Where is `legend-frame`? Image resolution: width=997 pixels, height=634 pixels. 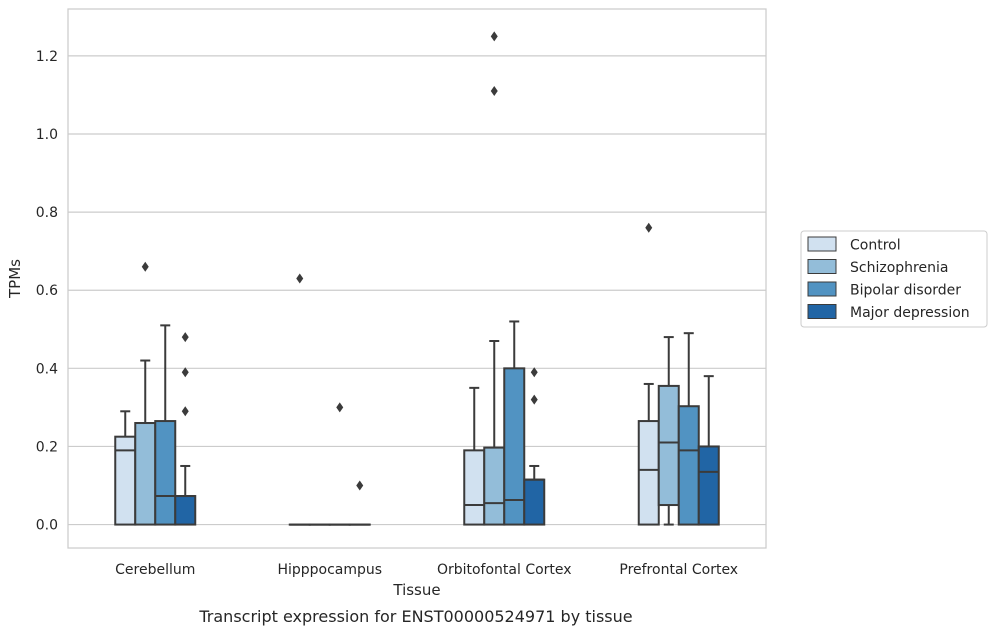
legend-frame is located at coordinates (894, 279).